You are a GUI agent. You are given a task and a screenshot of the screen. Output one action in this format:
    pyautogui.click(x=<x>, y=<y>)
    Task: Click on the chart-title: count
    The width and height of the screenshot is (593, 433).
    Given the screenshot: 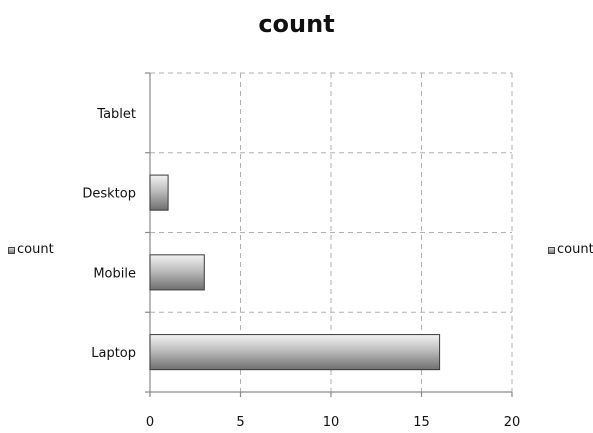 What is the action you would take?
    pyautogui.click(x=296, y=24)
    